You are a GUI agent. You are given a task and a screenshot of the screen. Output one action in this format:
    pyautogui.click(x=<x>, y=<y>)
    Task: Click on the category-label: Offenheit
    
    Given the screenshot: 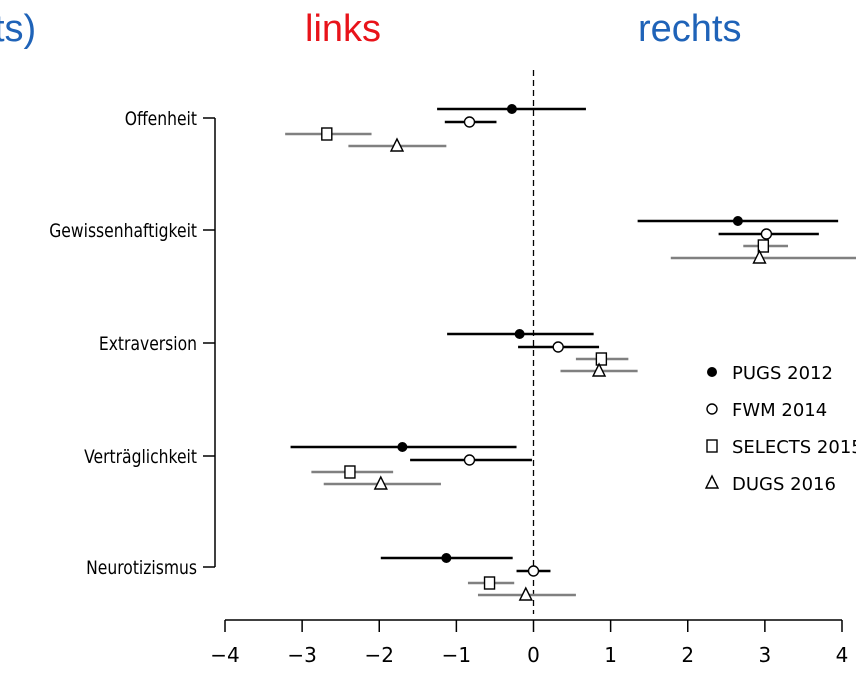 What is the action you would take?
    pyautogui.click(x=161, y=120)
    